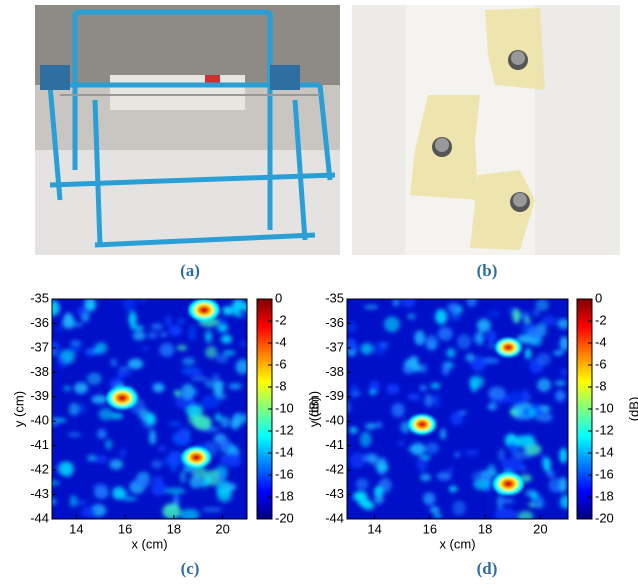 The width and height of the screenshot is (638, 585). I want to click on x-tick-label: 18, so click(174, 528).